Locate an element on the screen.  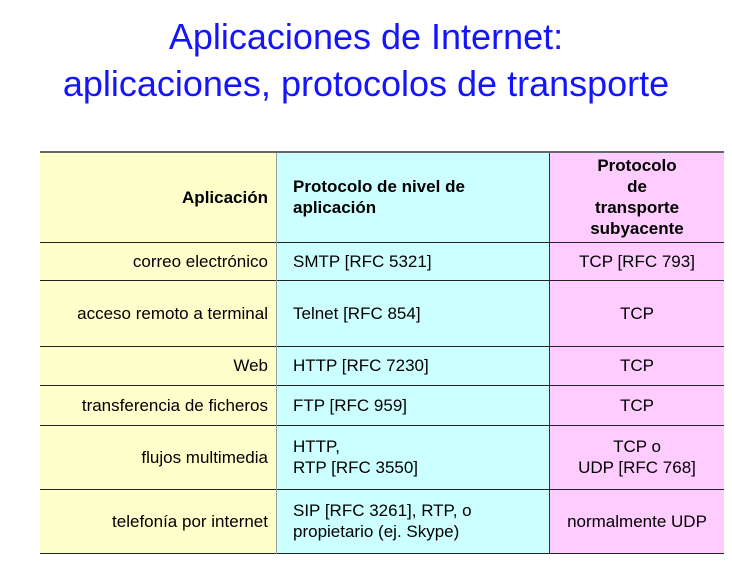
slide-title-line2: aplicaciones, protocolos de transporte is located at coordinates (366, 83).